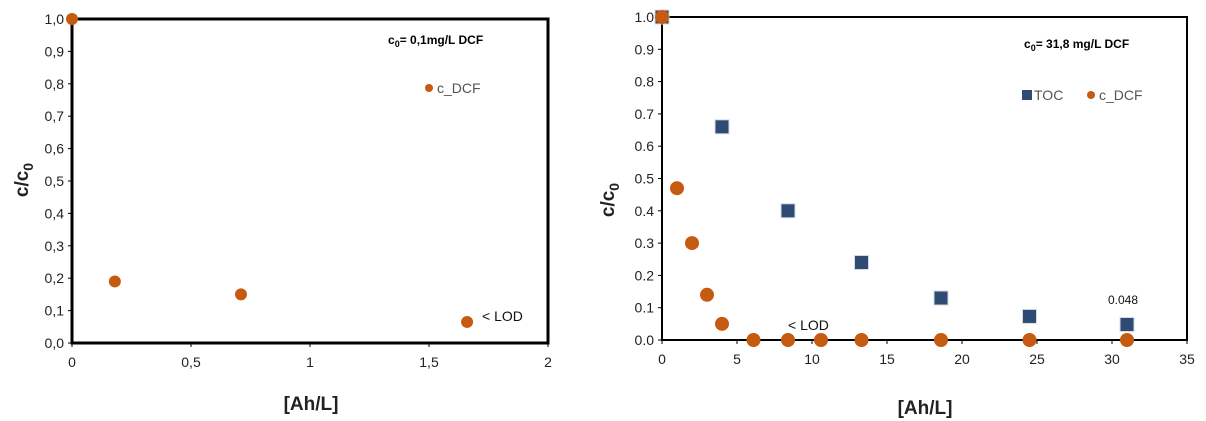 The image size is (1206, 421). I want to click on x-tick-label: 25, so click(1037, 359).